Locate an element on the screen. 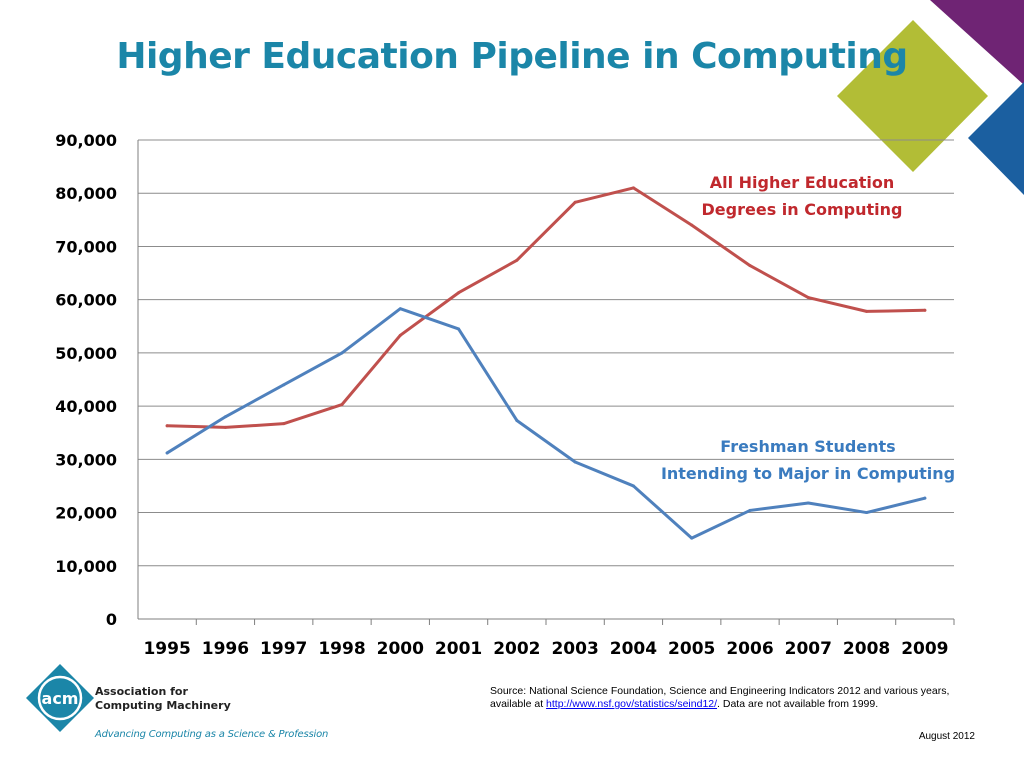  data-point-s0-2002 is located at coordinates (517, 260).